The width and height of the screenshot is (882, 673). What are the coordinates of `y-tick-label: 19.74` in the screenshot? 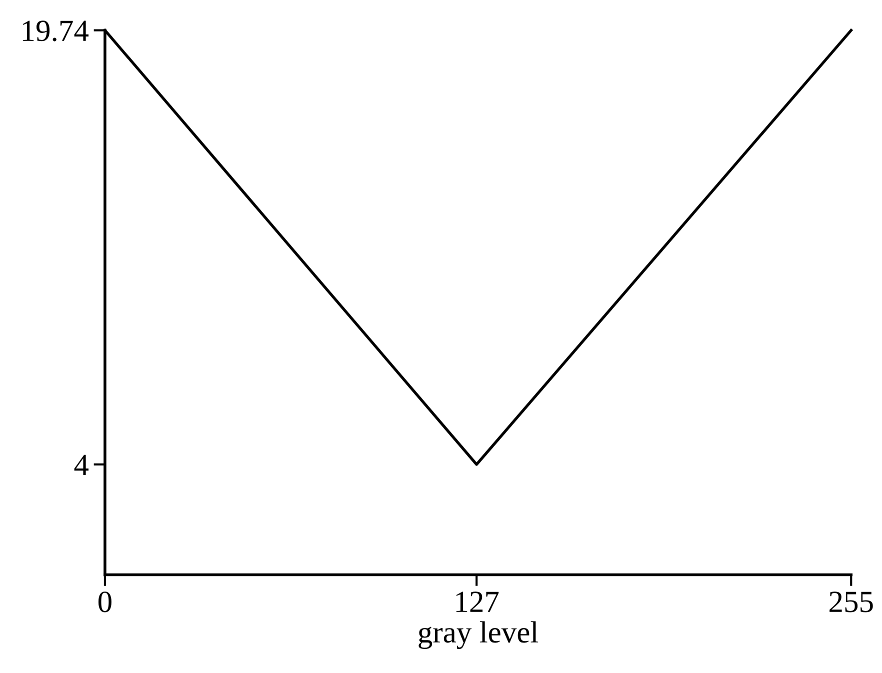 It's located at (55, 31).